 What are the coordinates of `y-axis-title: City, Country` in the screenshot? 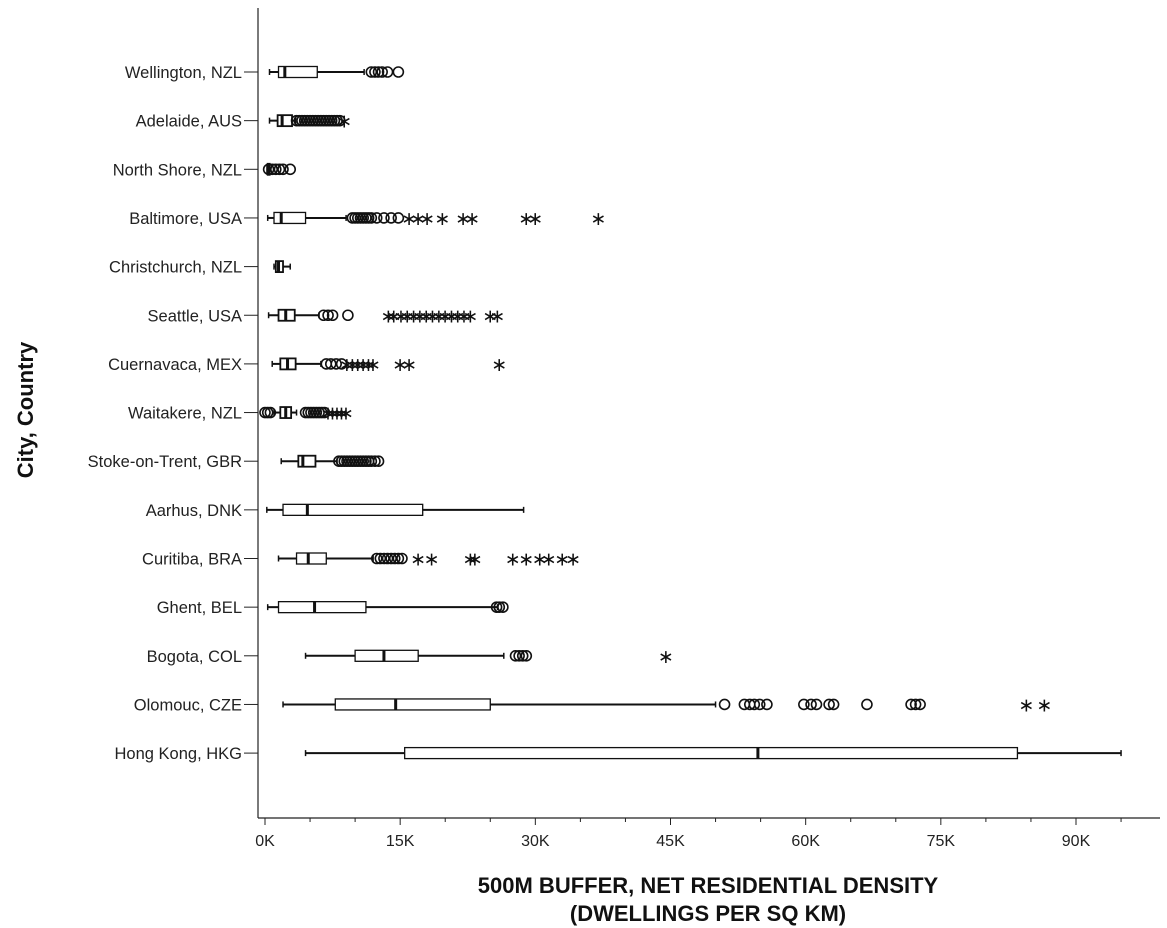 It's located at (25, 409).